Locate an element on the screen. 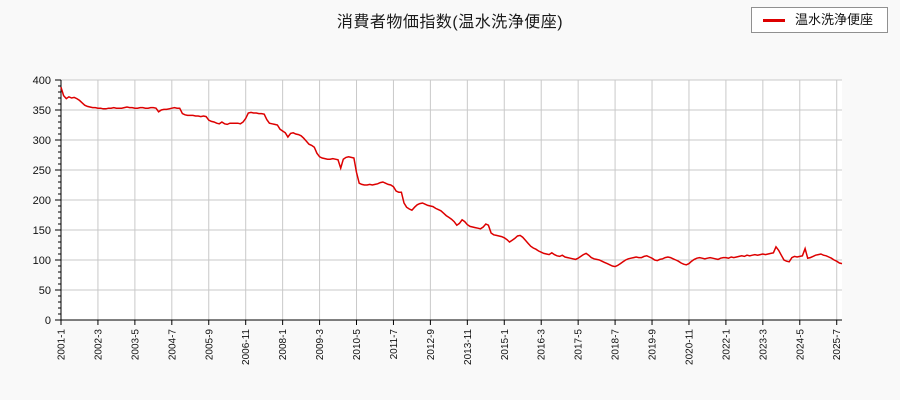  x-tick-label: 2010-5 is located at coordinates (357, 345).